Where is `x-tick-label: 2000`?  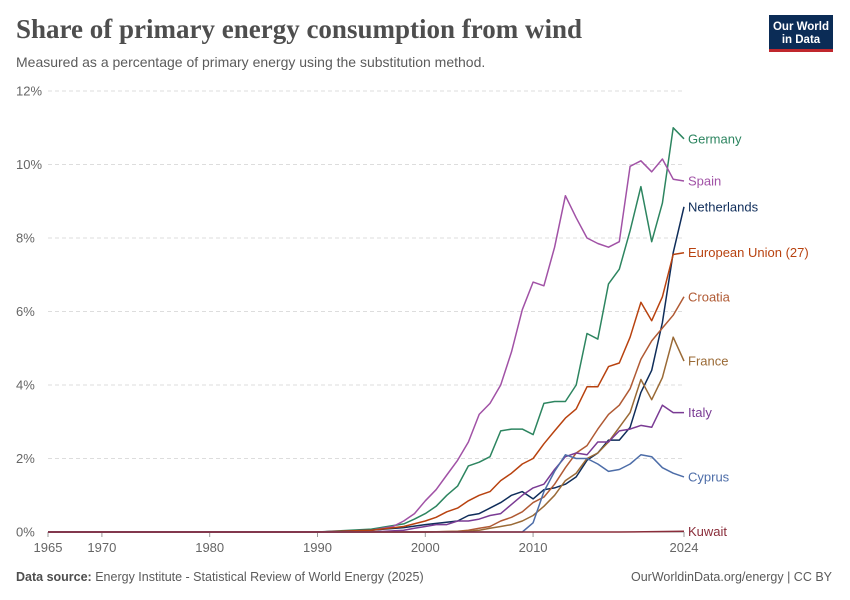 x-tick-label: 2000 is located at coordinates (425, 547).